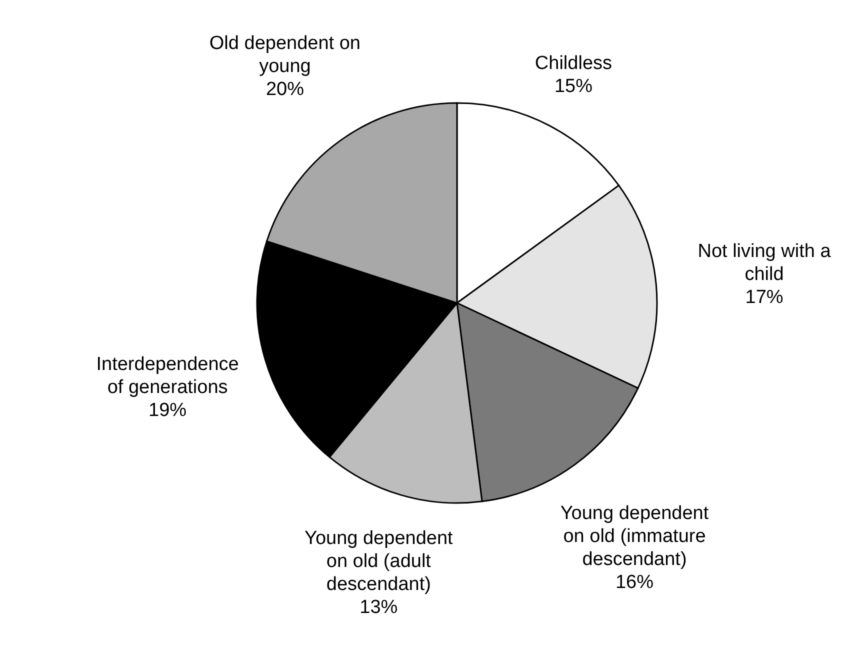 This screenshot has width=863, height=660. Describe the element at coordinates (284, 54) in the screenshot. I see `slice-label: Old dependent on young` at that location.